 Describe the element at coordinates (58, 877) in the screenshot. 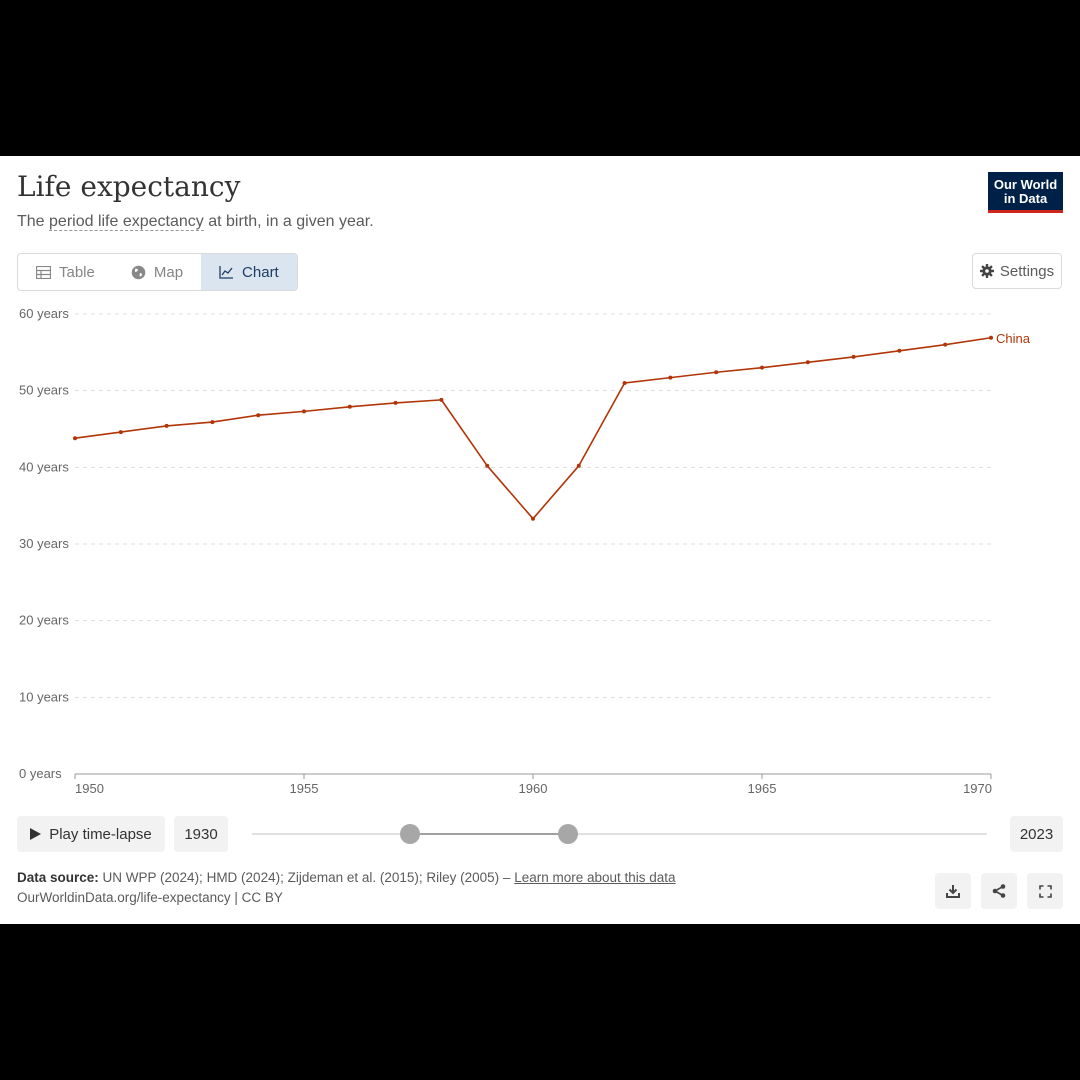

I see `data-source-label: Data source:` at that location.